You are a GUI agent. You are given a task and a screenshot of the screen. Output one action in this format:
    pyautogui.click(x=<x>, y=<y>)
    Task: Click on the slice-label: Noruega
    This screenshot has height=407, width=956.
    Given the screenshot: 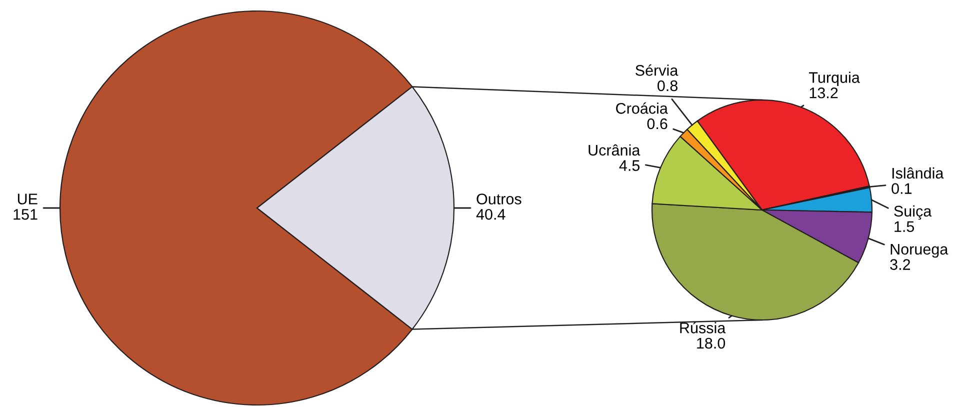 What is the action you would take?
    pyautogui.click(x=919, y=251)
    